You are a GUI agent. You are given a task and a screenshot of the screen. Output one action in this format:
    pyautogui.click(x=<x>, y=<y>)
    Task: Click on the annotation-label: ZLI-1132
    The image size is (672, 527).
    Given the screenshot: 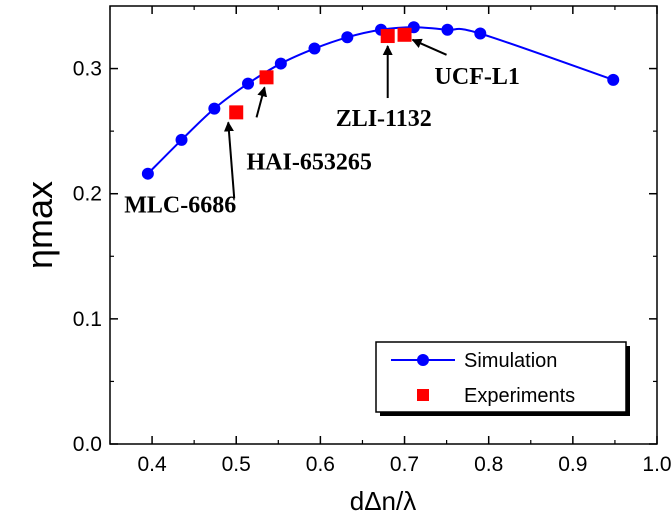 What is the action you would take?
    pyautogui.click(x=384, y=119)
    